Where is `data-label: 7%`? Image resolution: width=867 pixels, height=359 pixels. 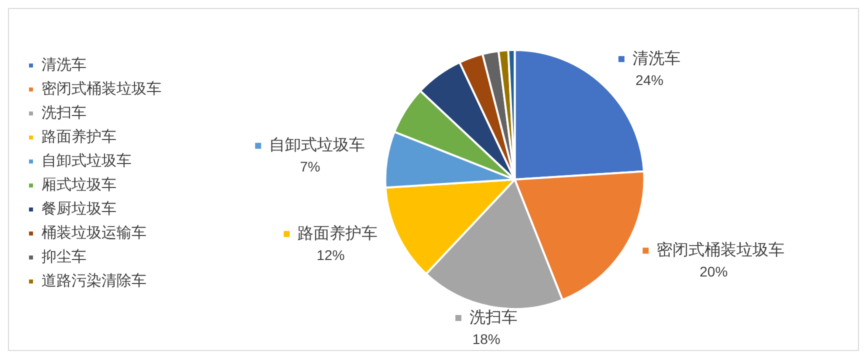 data-label: 7% is located at coordinates (310, 166).